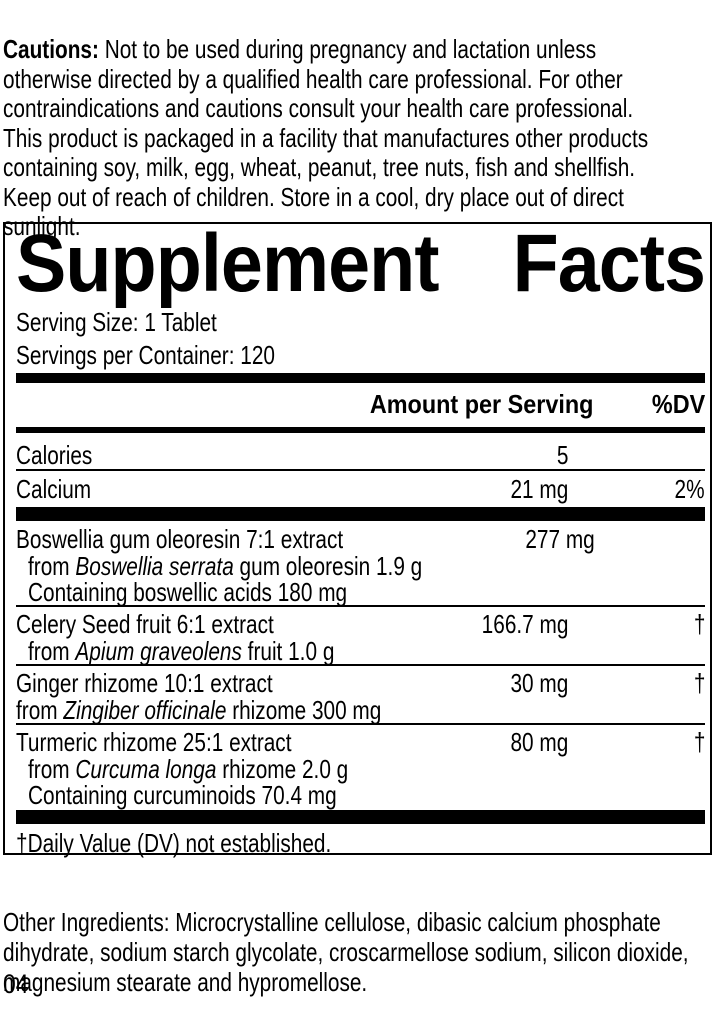 Image resolution: width=720 pixels, height=1012 pixels. Describe the element at coordinates (174, 843) in the screenshot. I see `dv-footnote: †Daily Value (DV) not established.` at that location.